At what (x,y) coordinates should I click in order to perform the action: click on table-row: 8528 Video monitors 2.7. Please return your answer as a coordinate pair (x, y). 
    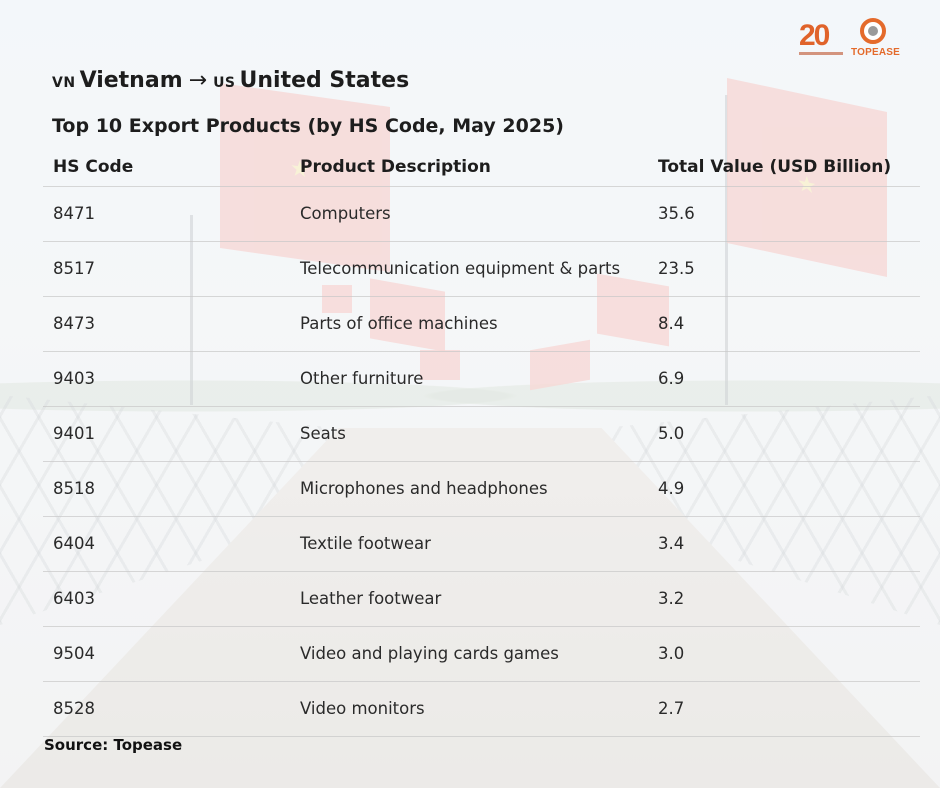
    Looking at the image, I should click on (481, 709).